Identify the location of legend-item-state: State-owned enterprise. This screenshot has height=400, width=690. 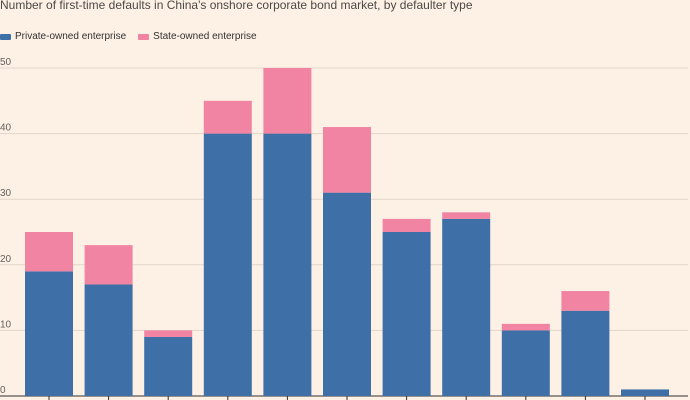
(197, 36).